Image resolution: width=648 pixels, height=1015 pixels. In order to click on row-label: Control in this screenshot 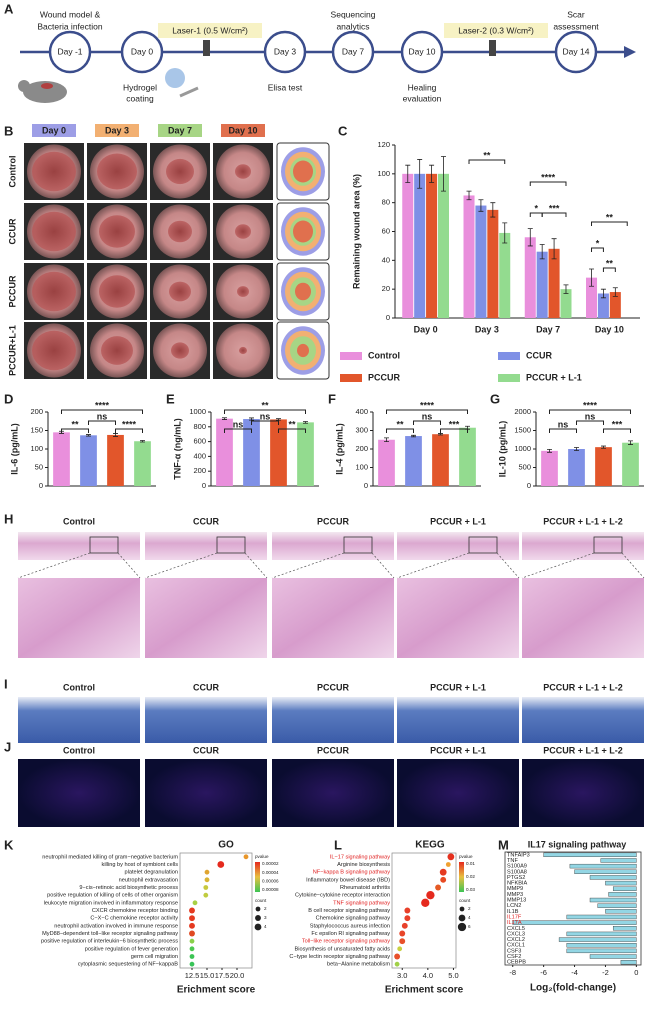, I will do `click(12, 172)`.